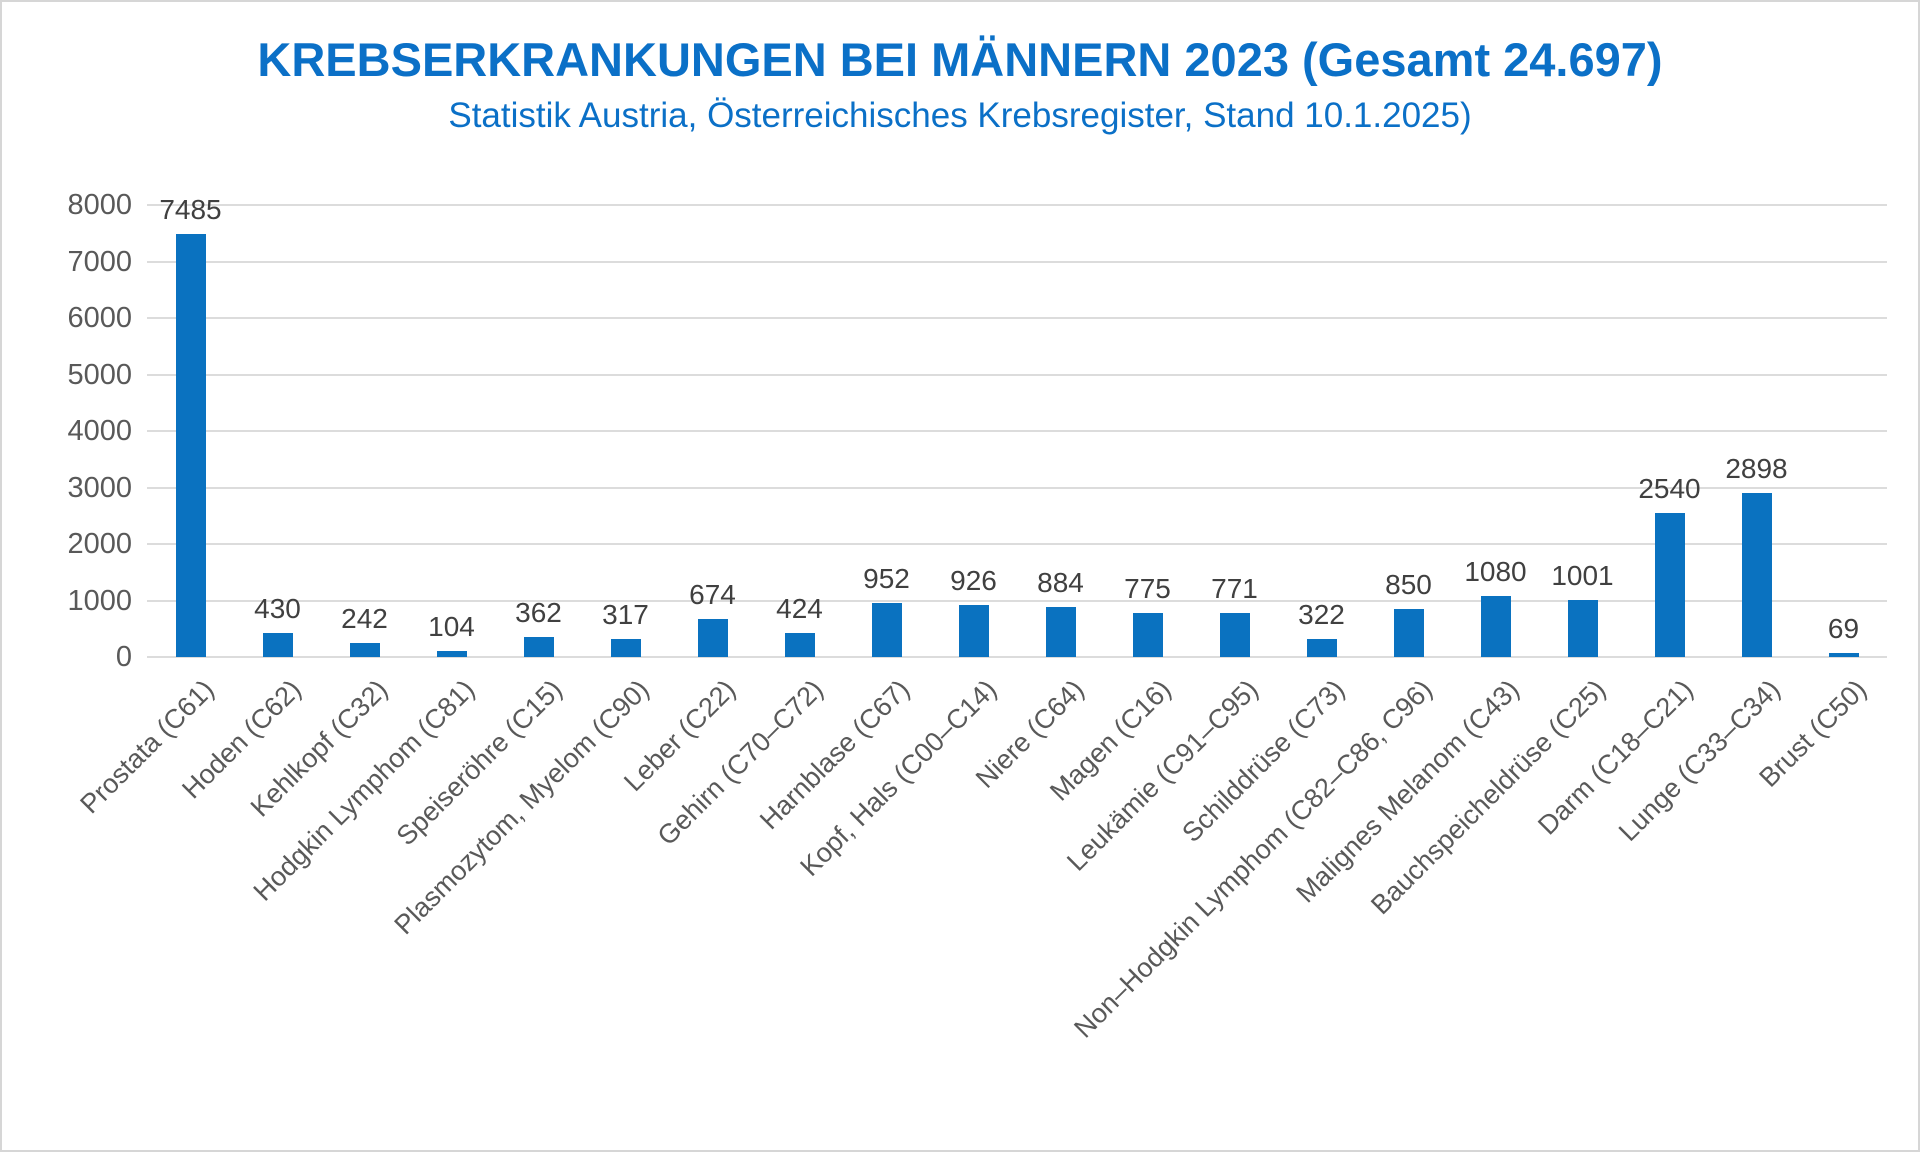 This screenshot has width=1920, height=1152. I want to click on bar-value-label: 362, so click(538, 612).